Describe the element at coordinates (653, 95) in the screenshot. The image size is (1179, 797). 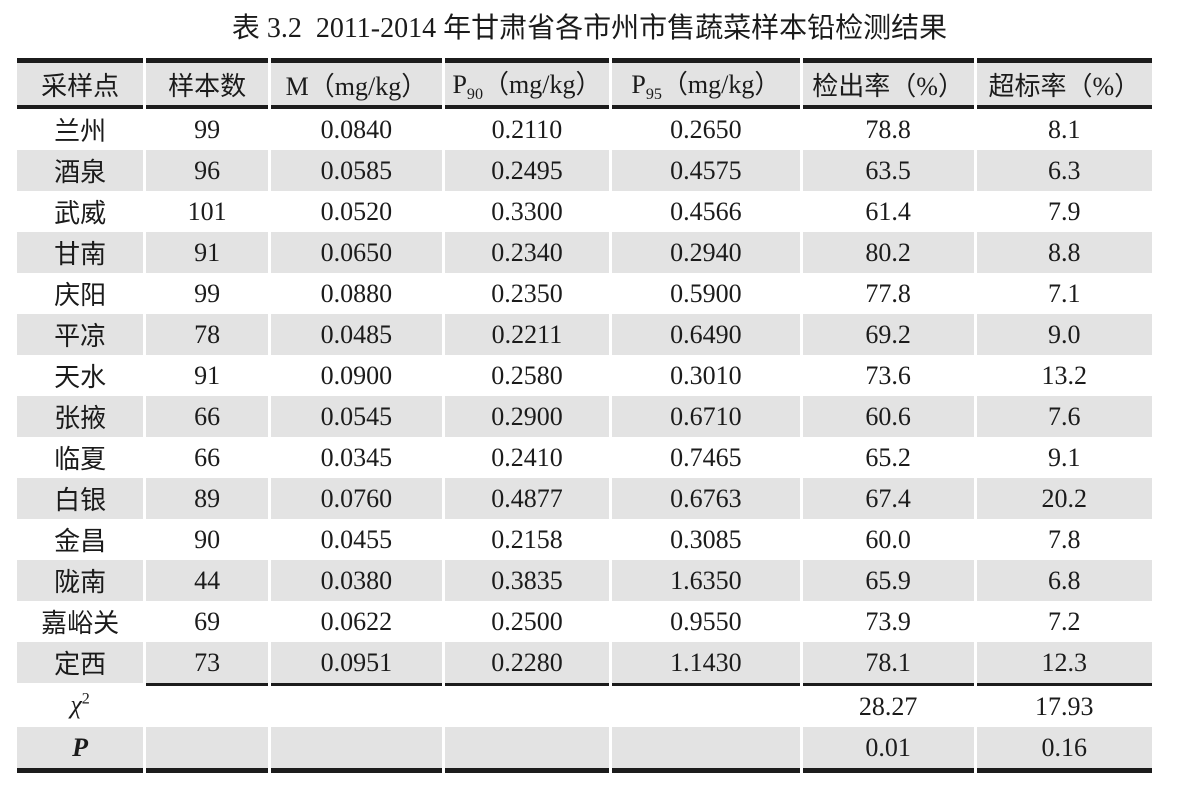
I see `col-header-subscript: 95` at that location.